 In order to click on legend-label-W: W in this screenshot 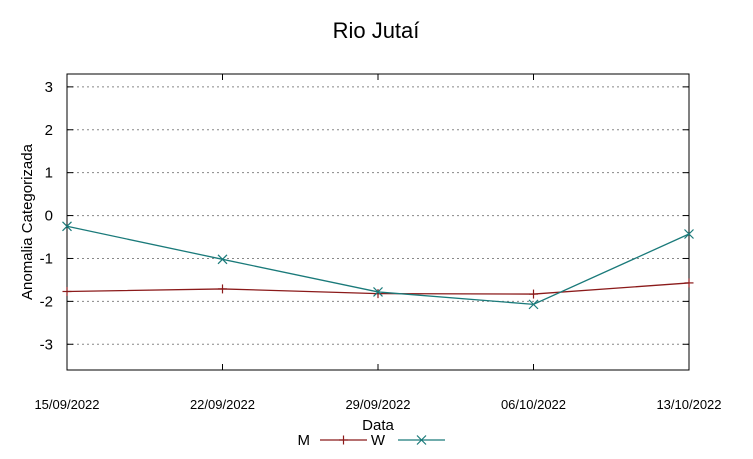, I will do `click(378, 440)`.